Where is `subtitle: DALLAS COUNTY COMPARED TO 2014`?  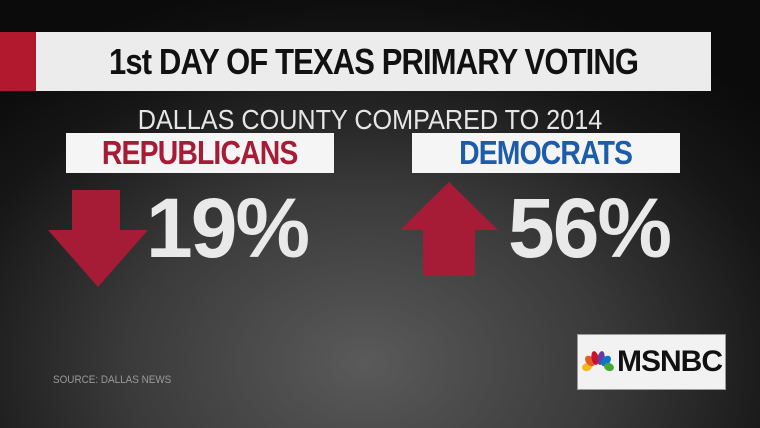 subtitle: DALLAS COUNTY COMPARED TO 2014 is located at coordinates (370, 119).